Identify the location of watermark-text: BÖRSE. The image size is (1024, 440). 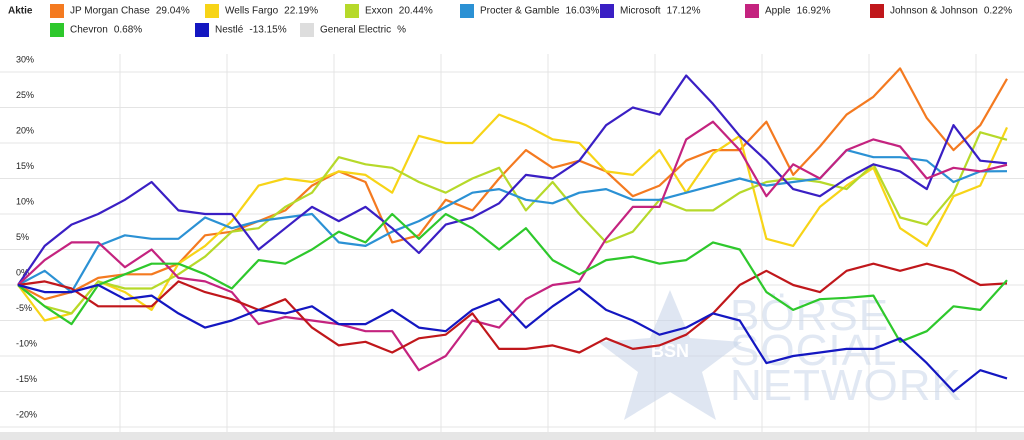
(809, 315).